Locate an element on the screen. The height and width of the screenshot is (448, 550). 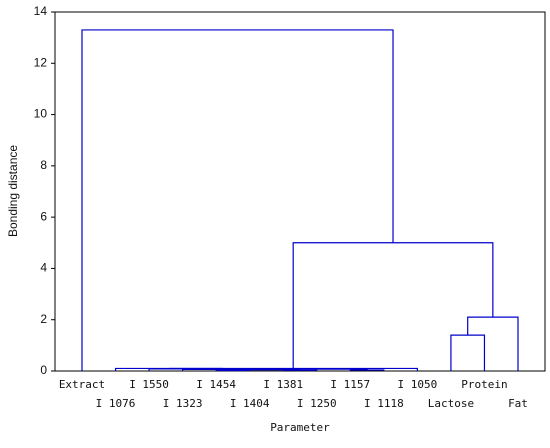
y-tick-label: 2 is located at coordinates (43, 319).